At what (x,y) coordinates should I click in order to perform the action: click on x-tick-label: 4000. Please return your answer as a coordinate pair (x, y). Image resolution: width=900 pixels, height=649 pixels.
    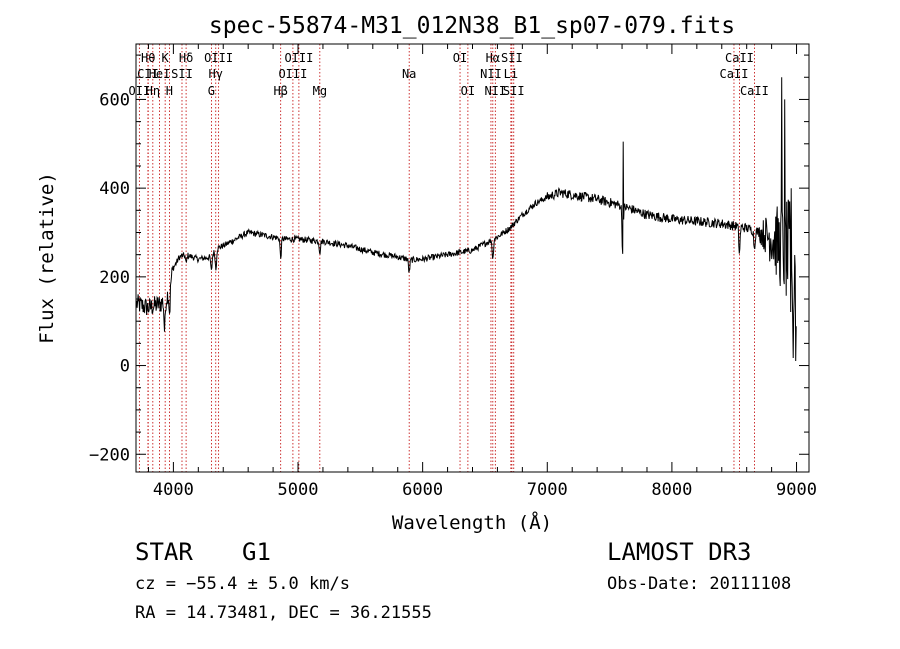
    Looking at the image, I should click on (173, 490).